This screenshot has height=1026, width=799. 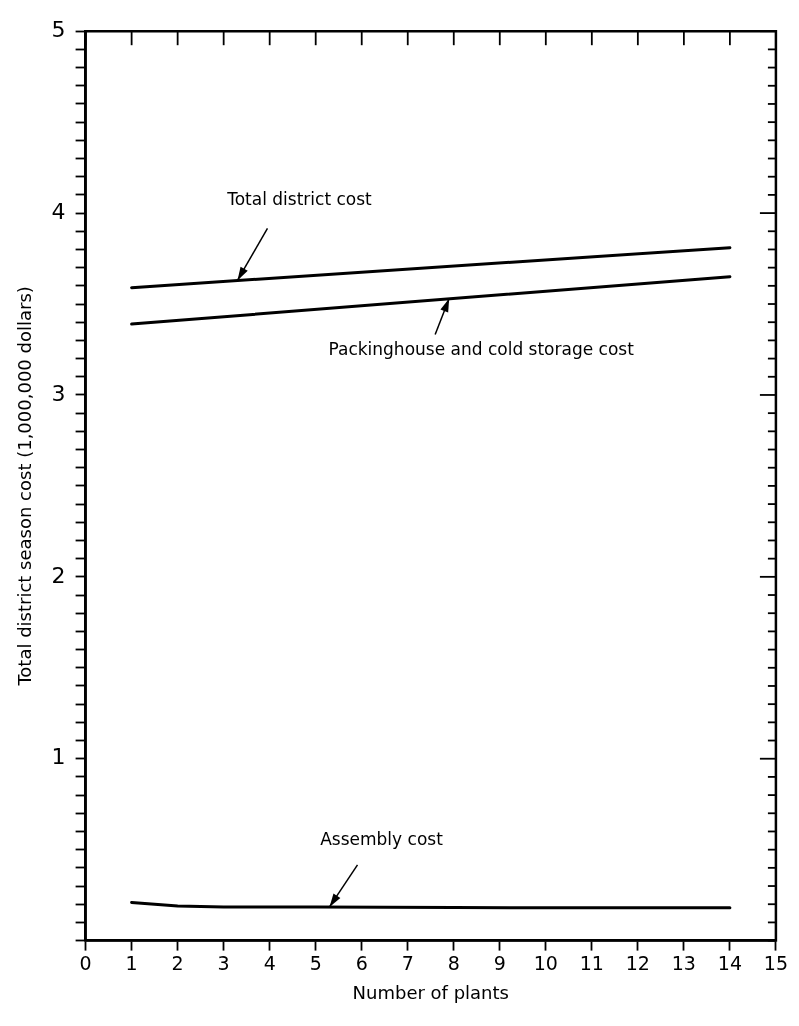 What do you see at coordinates (131, 962) in the screenshot?
I see `x-tick-label: 1` at bounding box center [131, 962].